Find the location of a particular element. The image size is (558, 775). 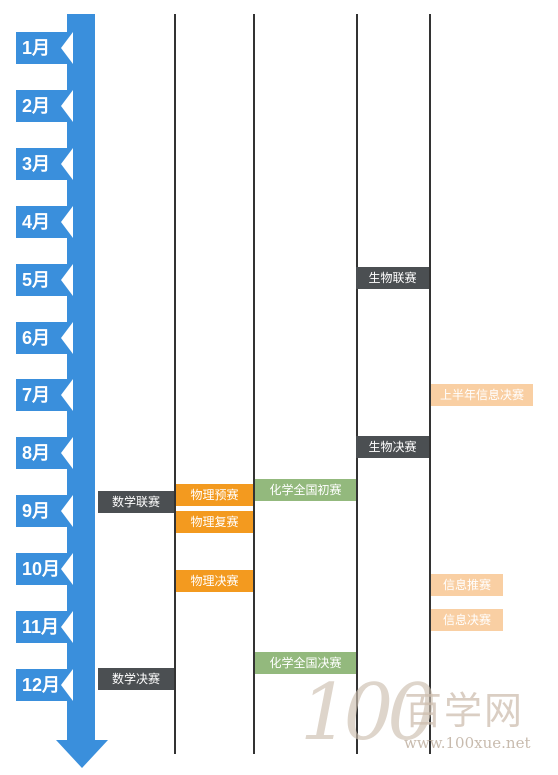

event-math-league: 数学联赛 is located at coordinates (136, 502).